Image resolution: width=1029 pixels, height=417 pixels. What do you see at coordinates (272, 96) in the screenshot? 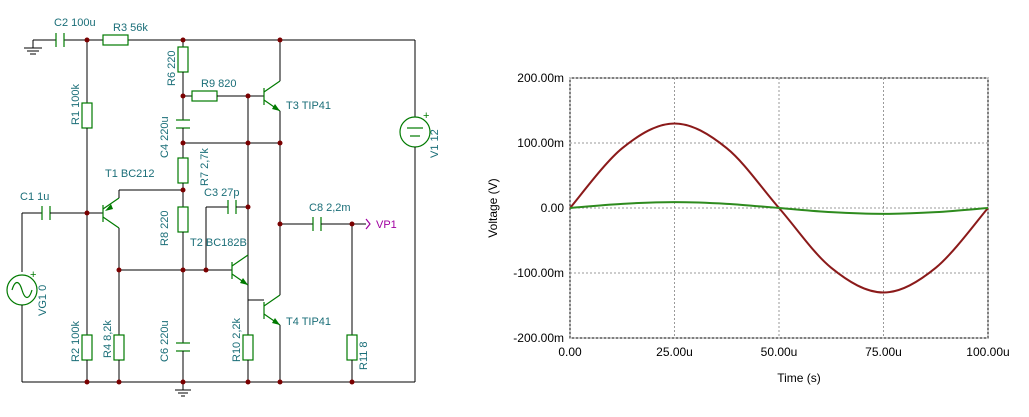
I see `transistor-t3` at bounding box center [272, 96].